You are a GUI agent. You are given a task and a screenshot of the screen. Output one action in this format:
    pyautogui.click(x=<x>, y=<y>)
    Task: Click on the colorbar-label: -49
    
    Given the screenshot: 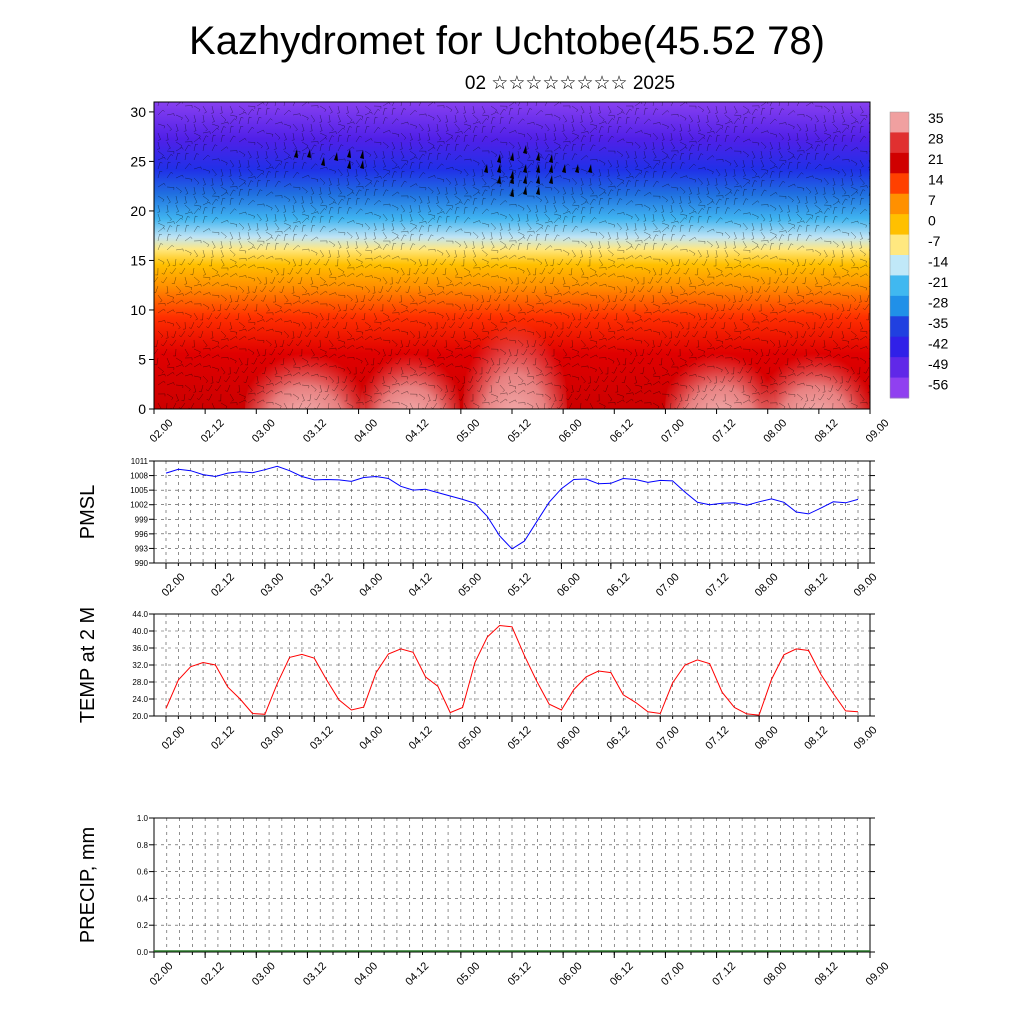 What is the action you would take?
    pyautogui.click(x=938, y=364)
    